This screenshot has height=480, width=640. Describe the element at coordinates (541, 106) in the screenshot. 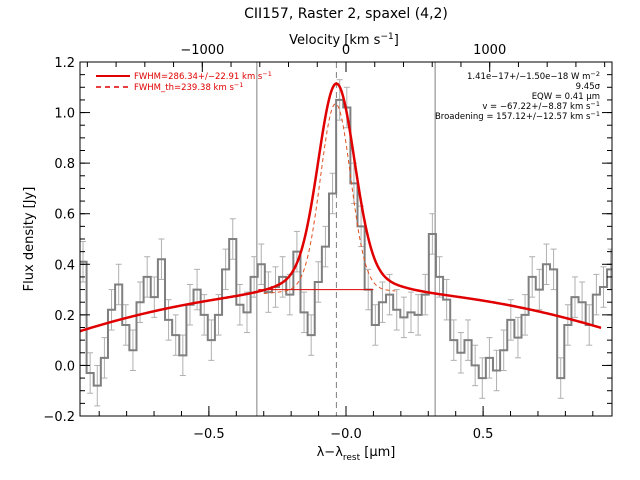

I see `annotation-line: v = −67.22+/−8.87 km s−1` at that location.